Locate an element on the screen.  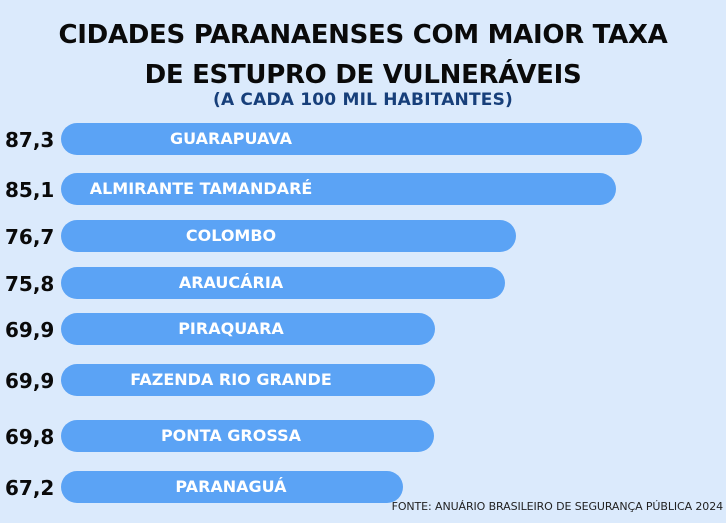
category-label-3: COLOMBO is located at coordinates (231, 235).